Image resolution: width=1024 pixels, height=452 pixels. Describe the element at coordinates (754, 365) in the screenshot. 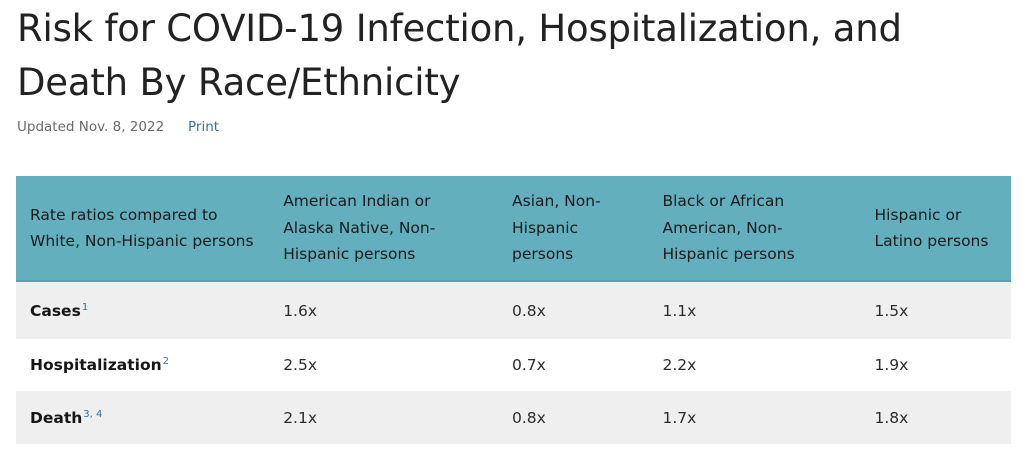

I see `table-cell: 2.2x` at that location.